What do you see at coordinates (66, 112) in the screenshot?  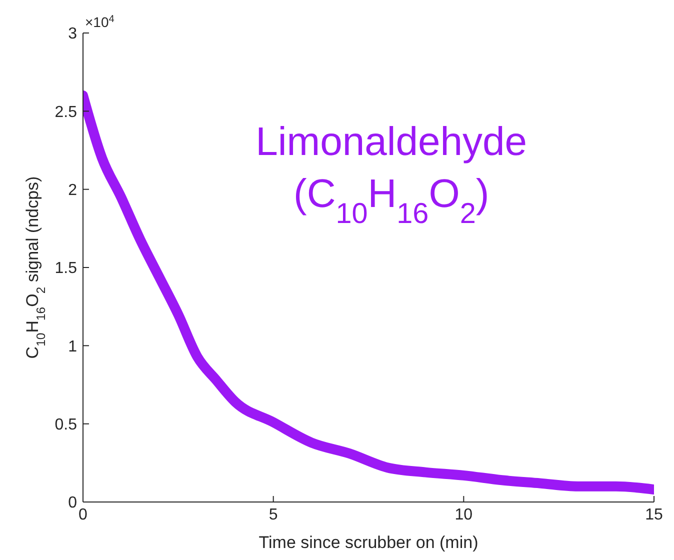 I see `y-tick-label: 2.5` at bounding box center [66, 112].